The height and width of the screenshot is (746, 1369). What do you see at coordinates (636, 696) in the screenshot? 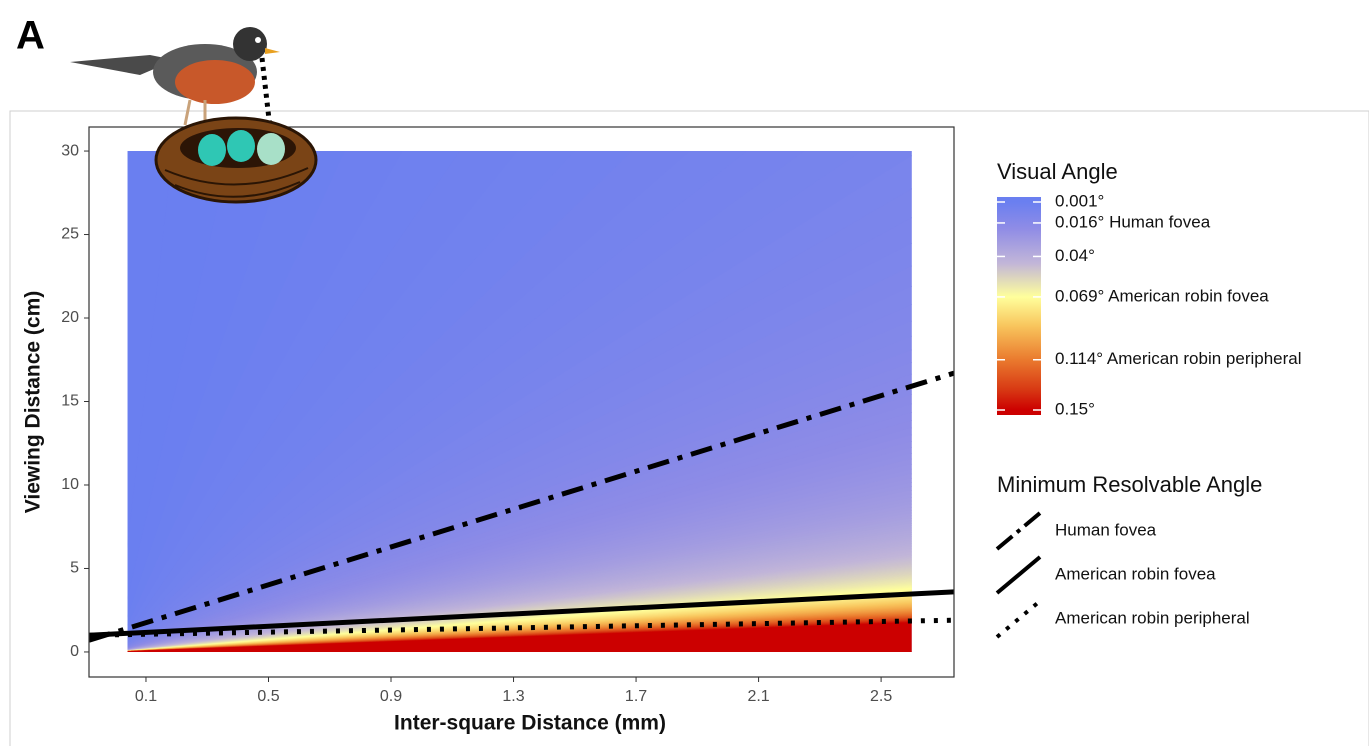
I see `x-tick-label: 1.7` at bounding box center [636, 696].